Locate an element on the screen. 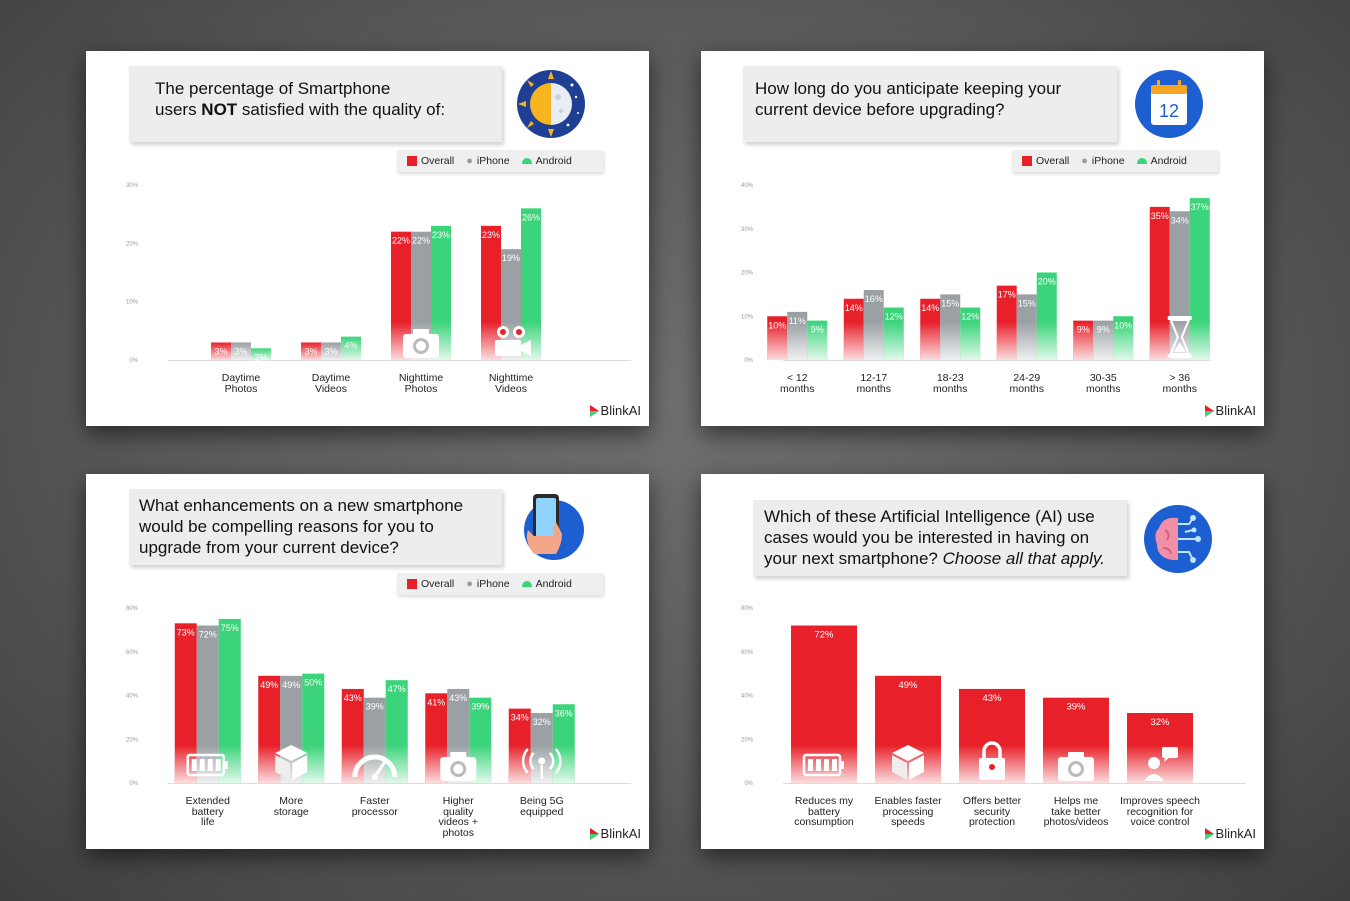 The width and height of the screenshot is (1350, 901). legend: Overall ● iPhone Android is located at coordinates (1115, 161).